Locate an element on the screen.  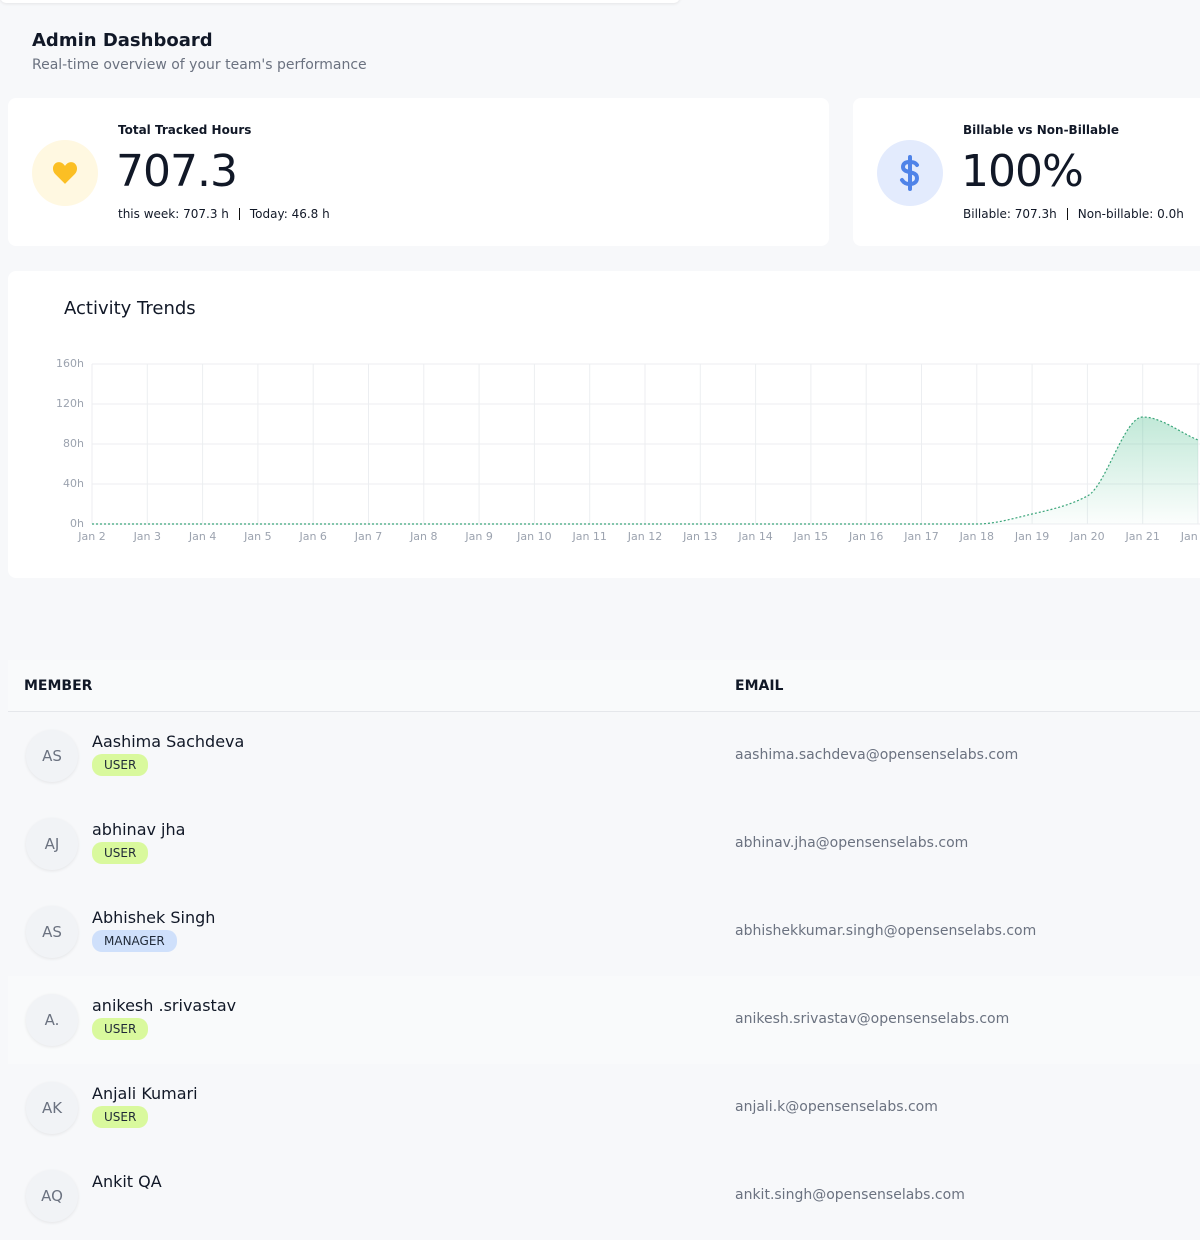
detail: this week: 707.3 h is located at coordinates (173, 214).